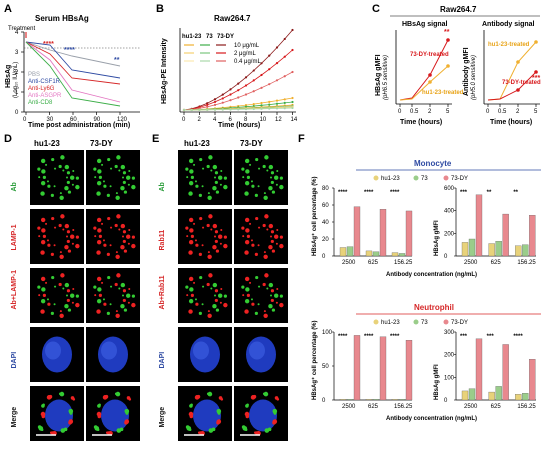  Describe the element at coordinates (263, 120) in the screenshot. I see `b-xtick-label: 10` at that location.